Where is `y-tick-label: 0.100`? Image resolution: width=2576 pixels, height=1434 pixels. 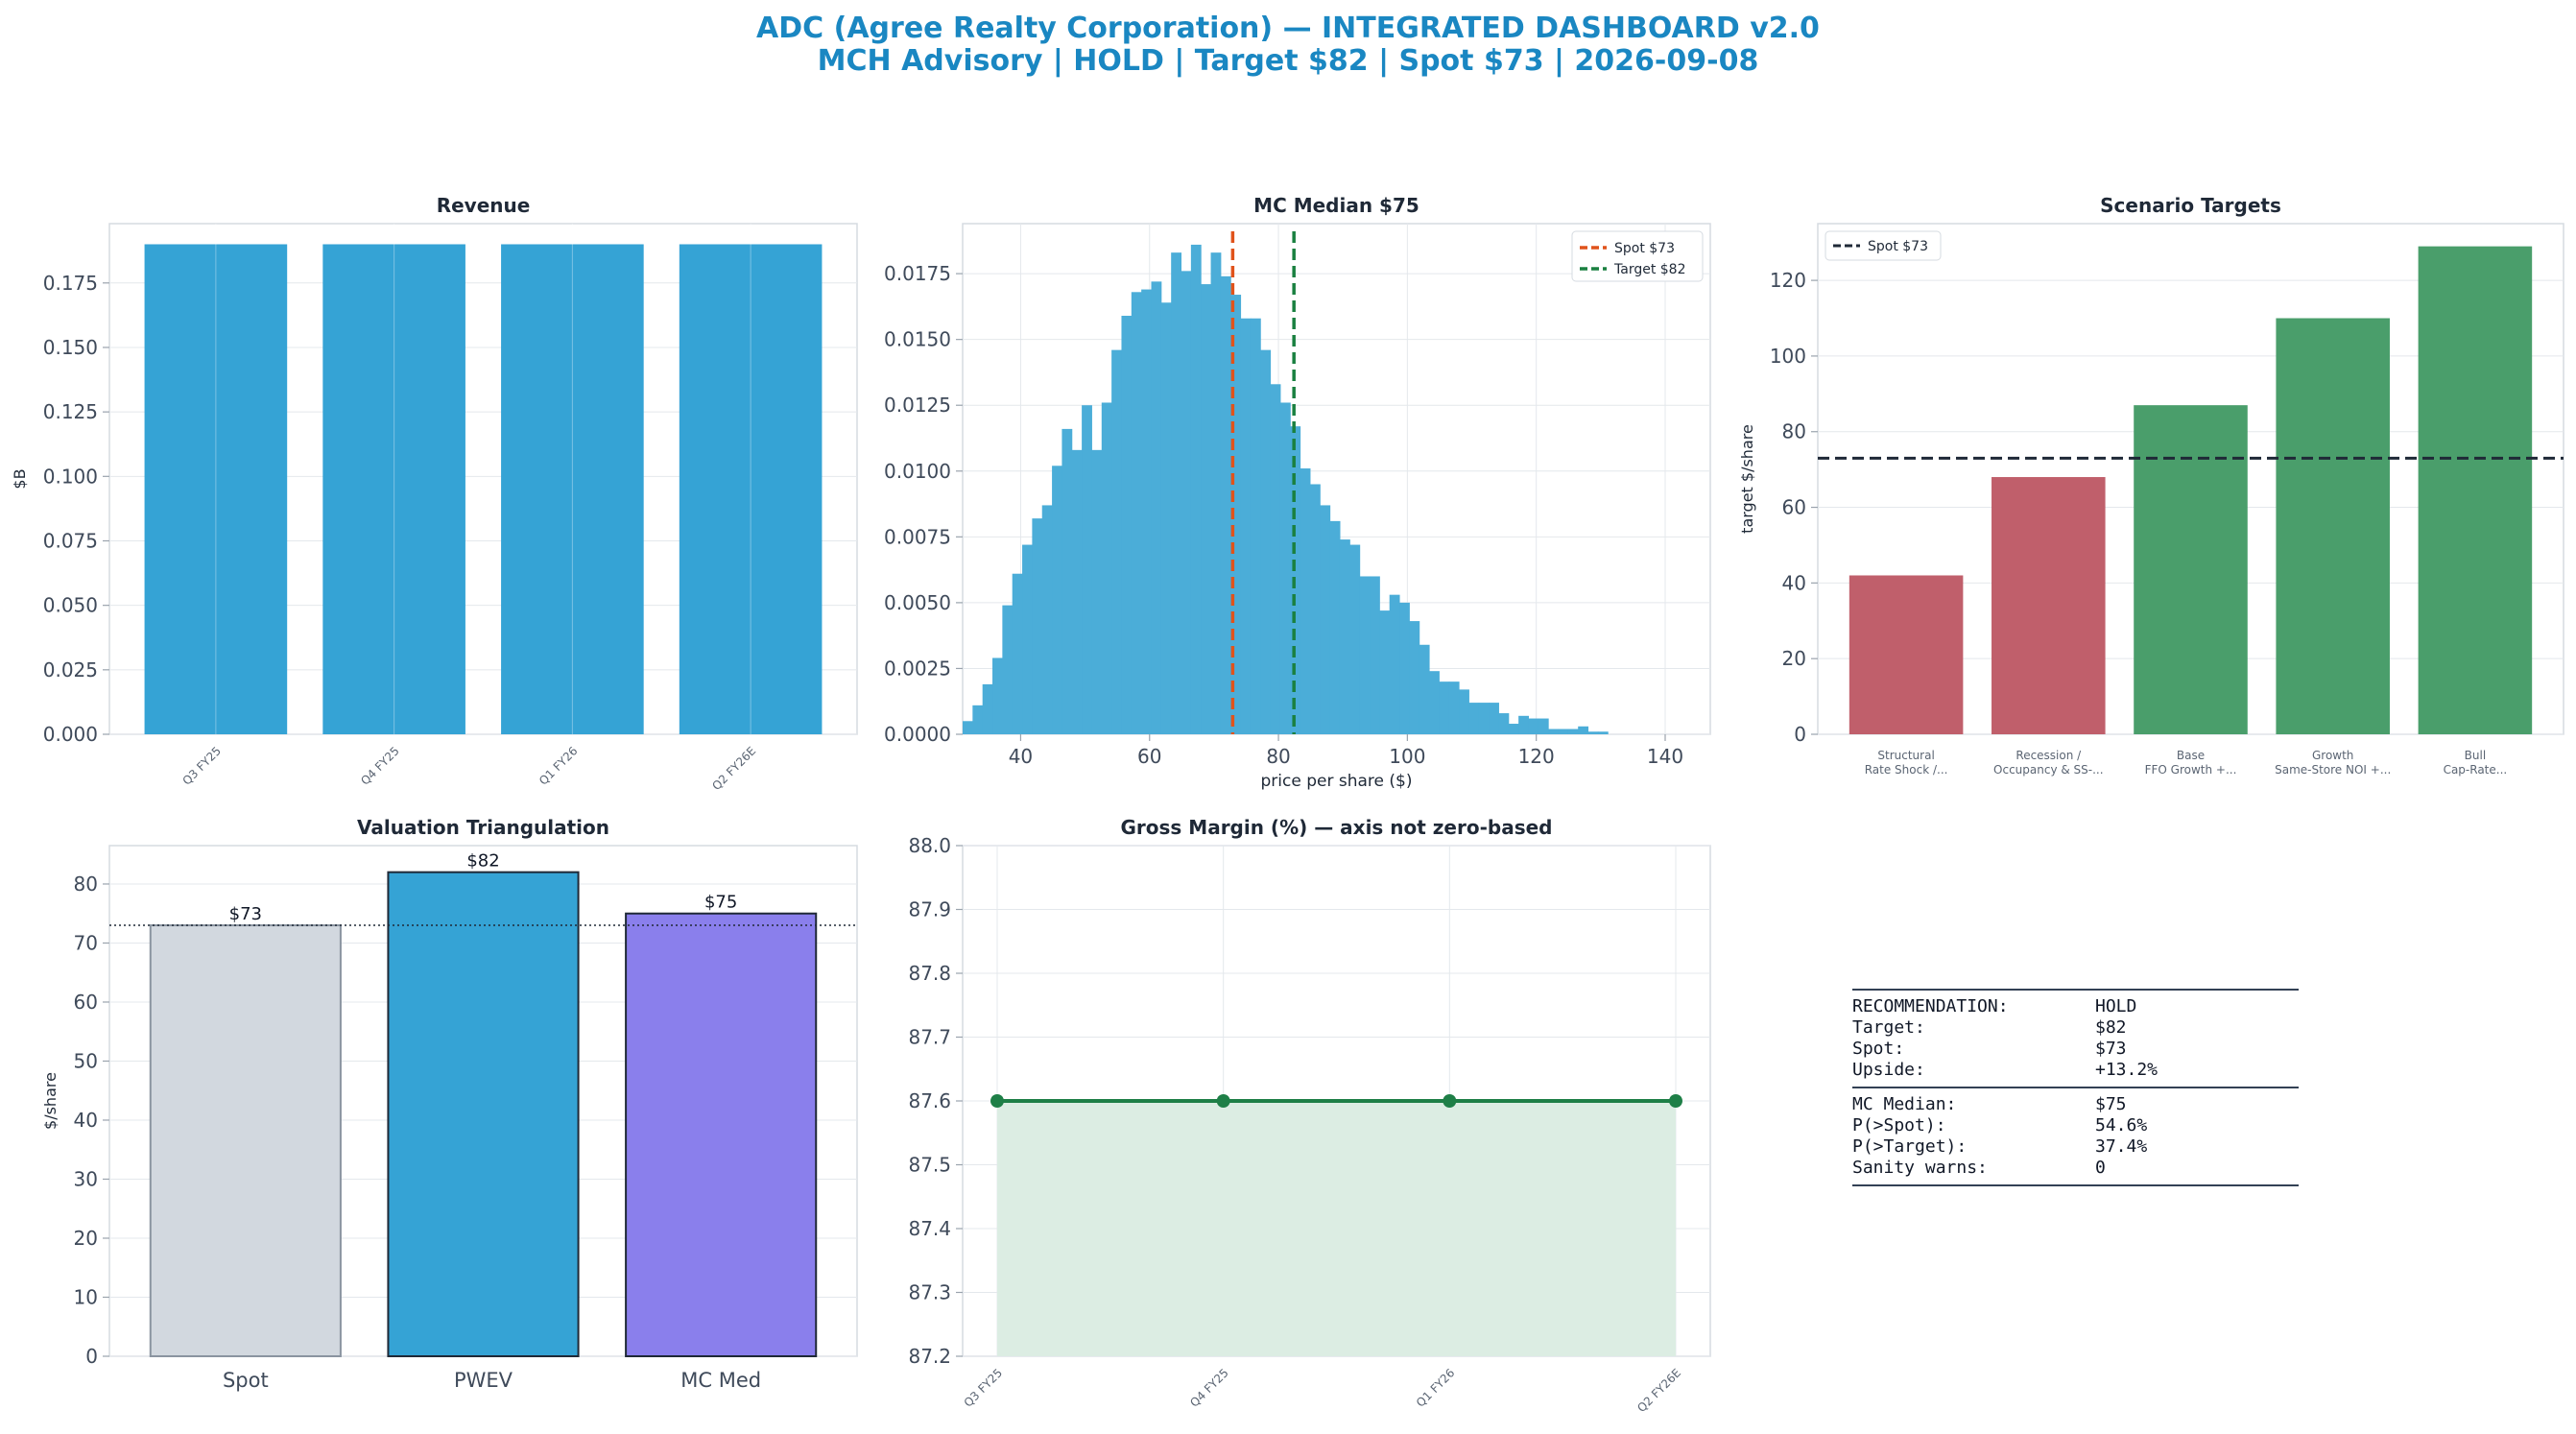
y-tick-label: 0.100 is located at coordinates (70, 476).